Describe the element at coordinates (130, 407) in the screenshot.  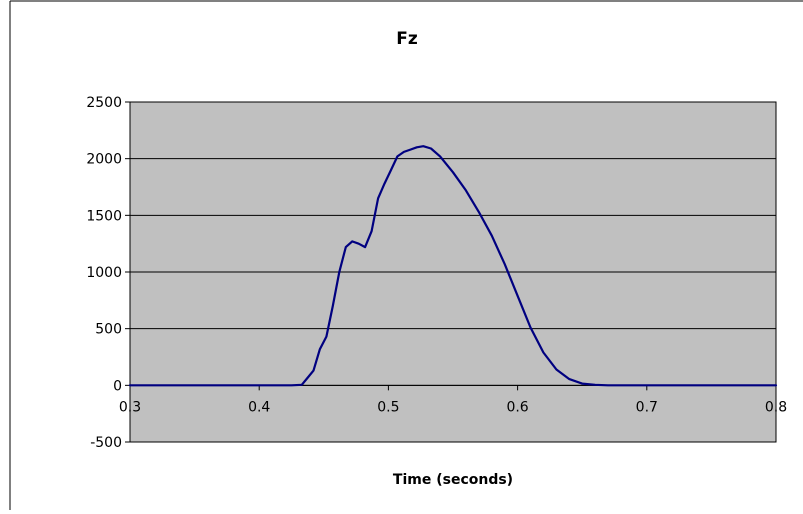
I see `x-tick-label: 0.3` at that location.